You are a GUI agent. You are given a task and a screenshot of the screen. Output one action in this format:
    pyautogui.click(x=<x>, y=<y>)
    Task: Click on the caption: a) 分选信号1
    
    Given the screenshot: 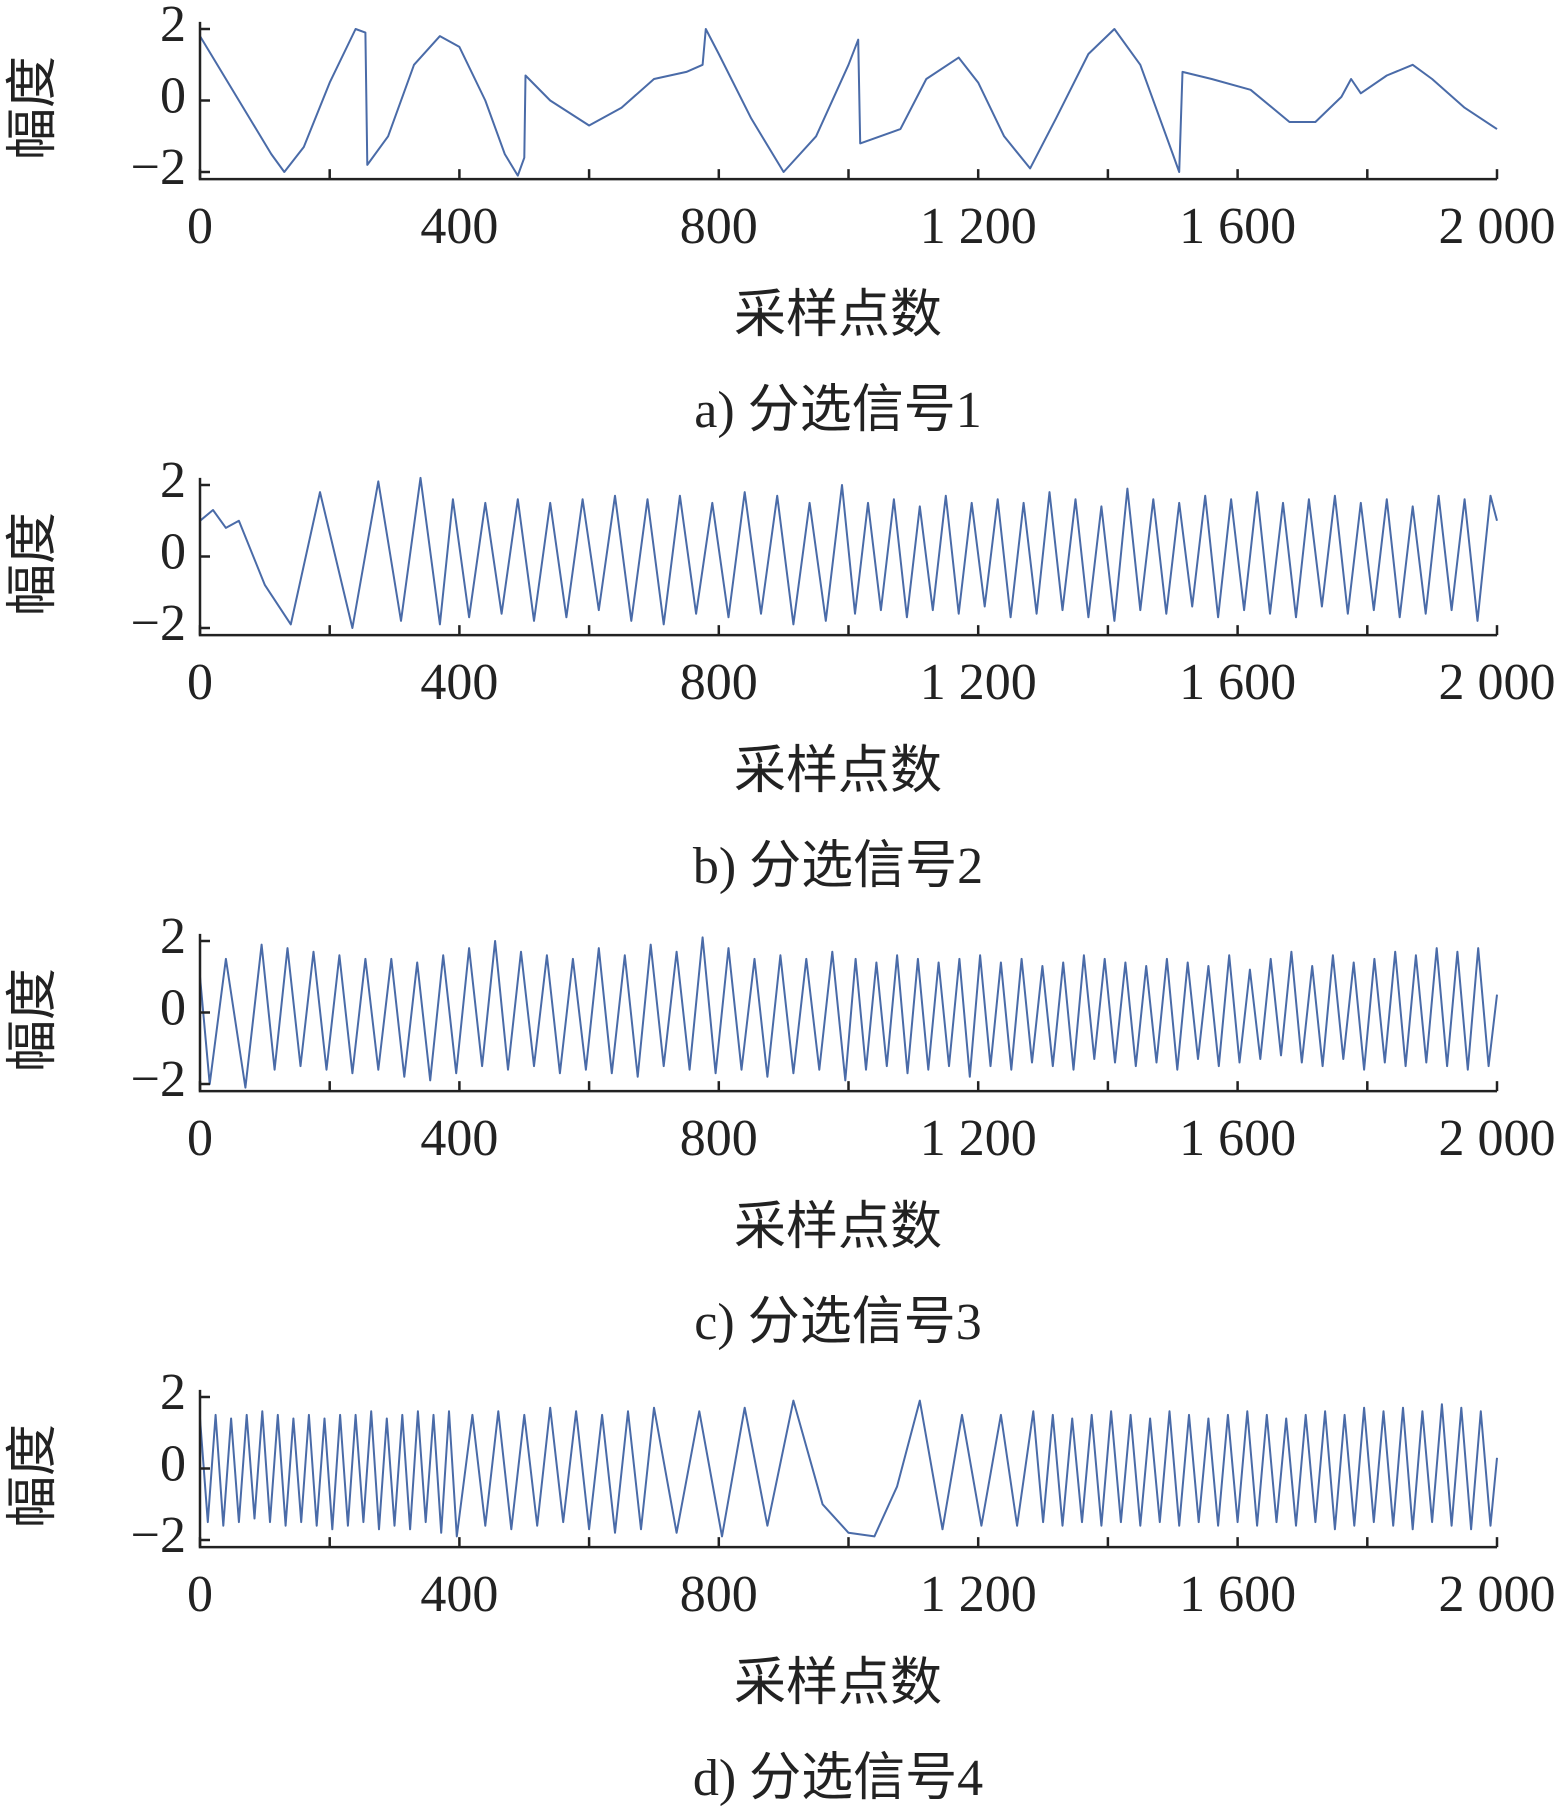 What is the action you would take?
    pyautogui.click(x=837, y=410)
    